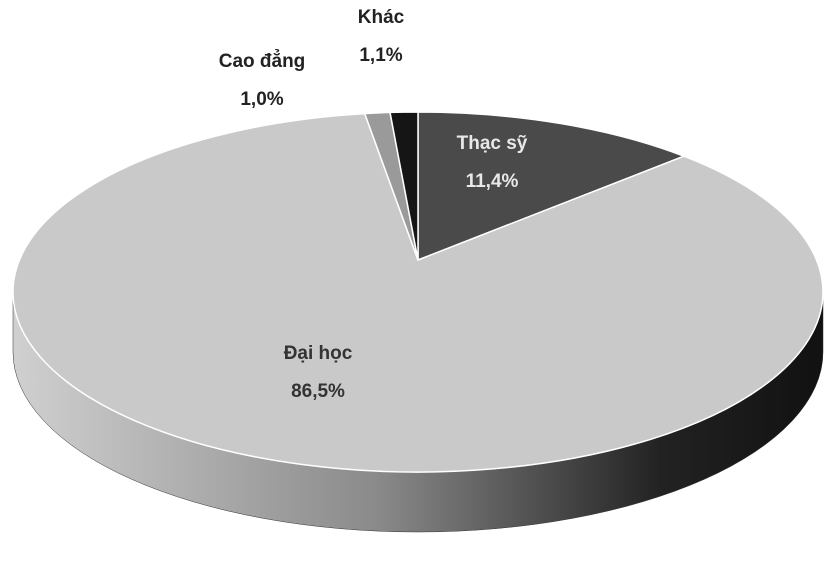 The image size is (825, 580). Describe the element at coordinates (380, 55) in the screenshot. I see `slice-value-label: 1,1%` at that location.